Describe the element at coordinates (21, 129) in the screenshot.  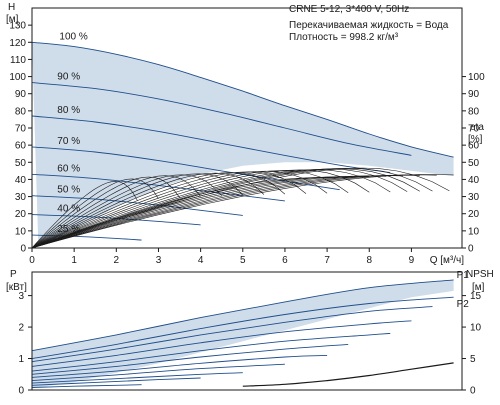
I see `h-tick-label: 70` at that location.